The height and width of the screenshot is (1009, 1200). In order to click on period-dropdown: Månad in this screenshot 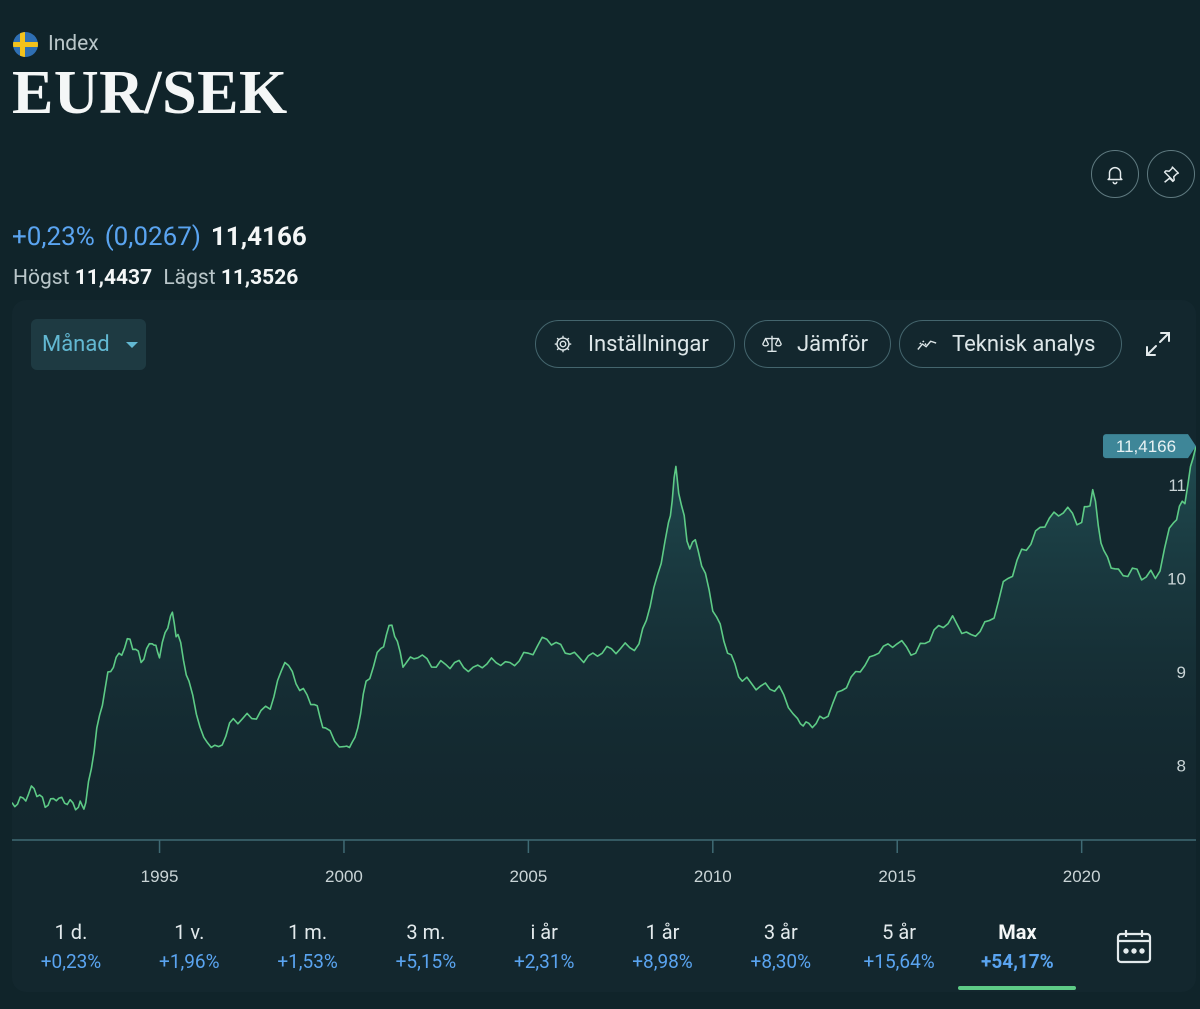, I will do `click(88, 344)`.